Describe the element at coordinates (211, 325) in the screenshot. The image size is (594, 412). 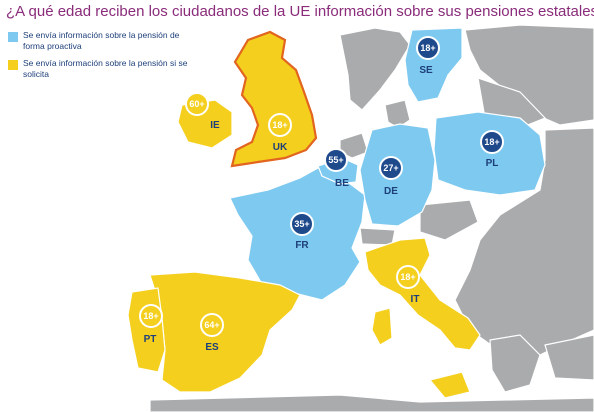
I see `badge-es-age: 64+` at that location.